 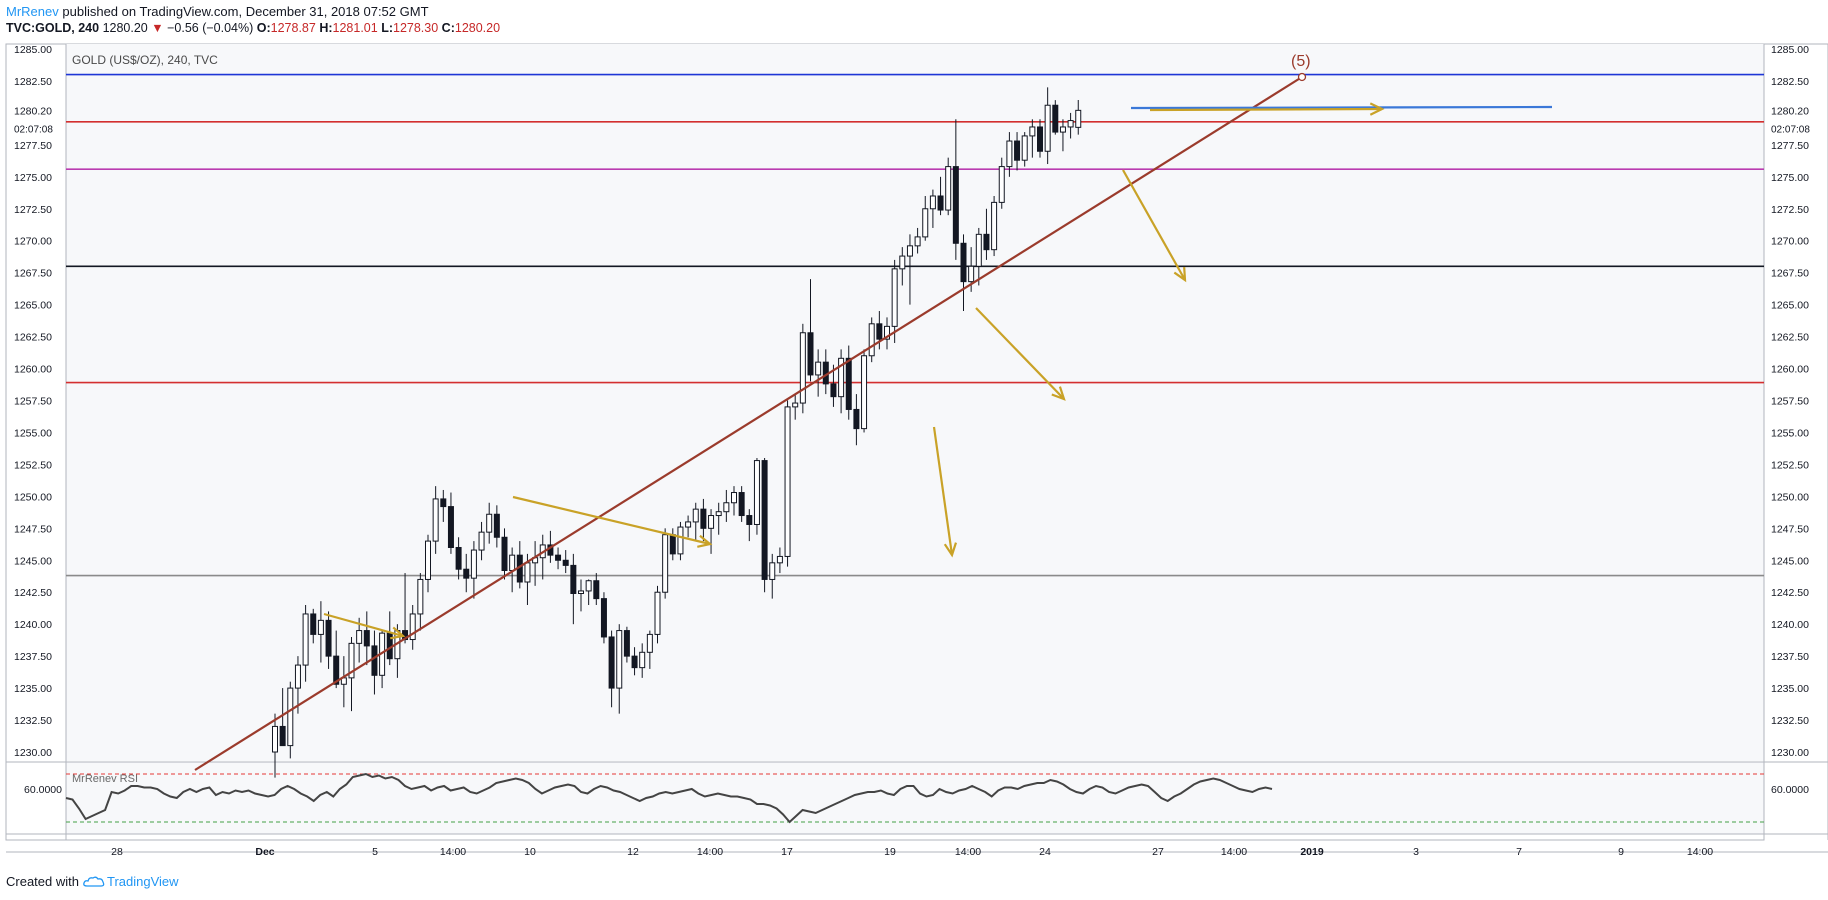 I want to click on rsi-tick-left: 60.0000, so click(x=43, y=790).